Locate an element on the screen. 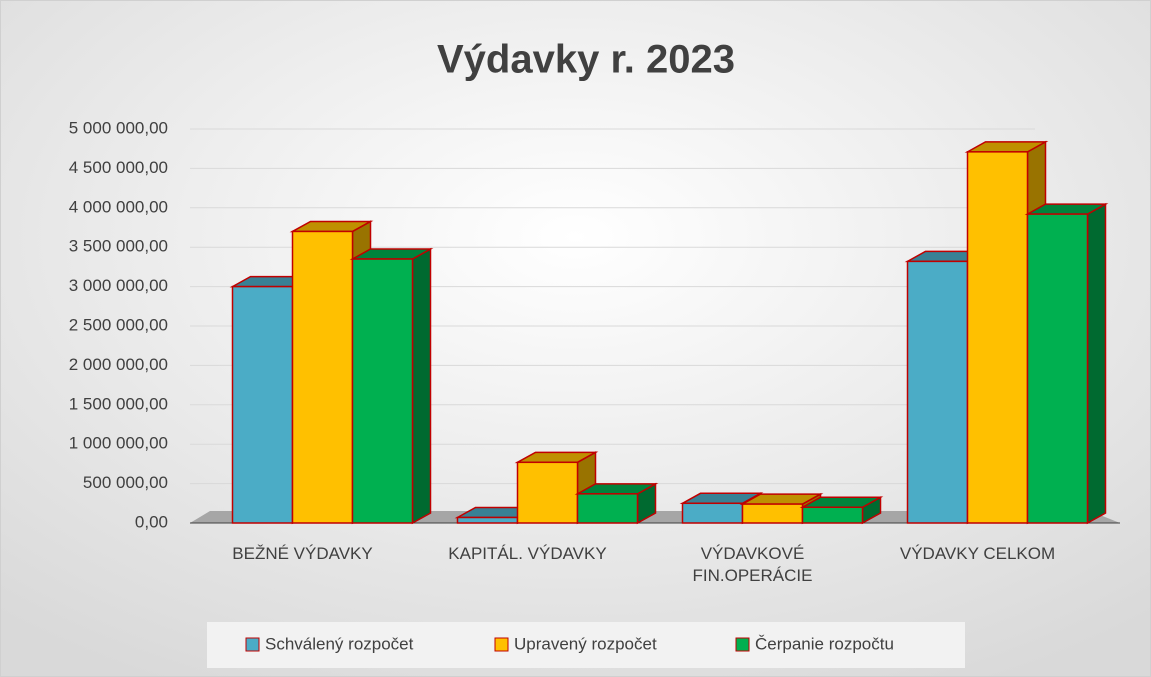  y-tick-label: 1 000 000,00 is located at coordinates (118, 443).